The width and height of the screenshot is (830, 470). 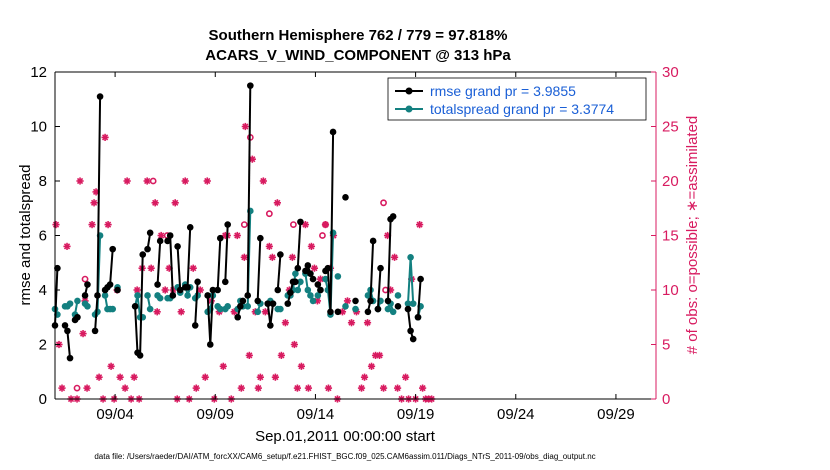 I want to click on legend-marker-totalspread, so click(x=409, y=109).